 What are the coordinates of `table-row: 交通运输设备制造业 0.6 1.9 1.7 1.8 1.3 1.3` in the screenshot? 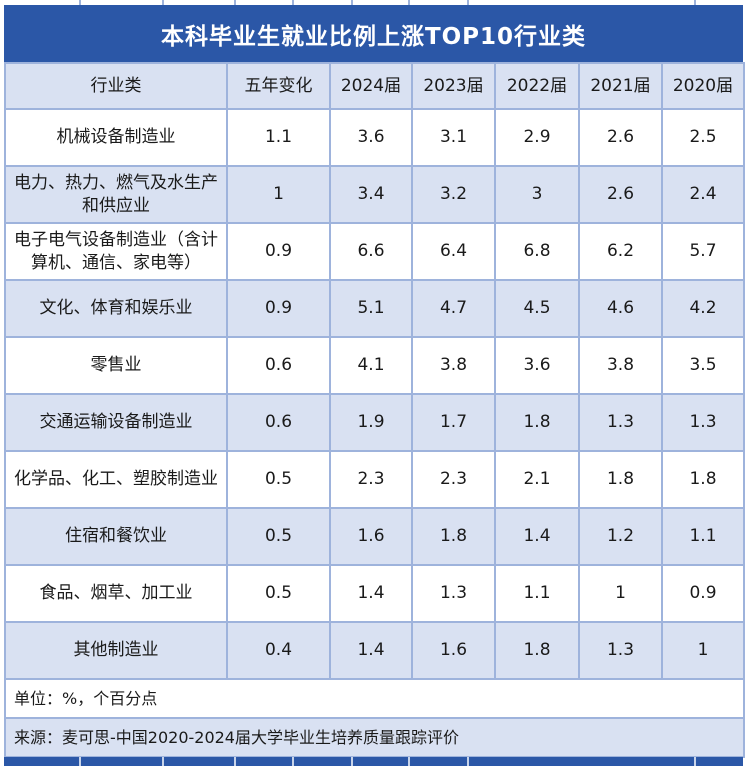 It's located at (374, 422).